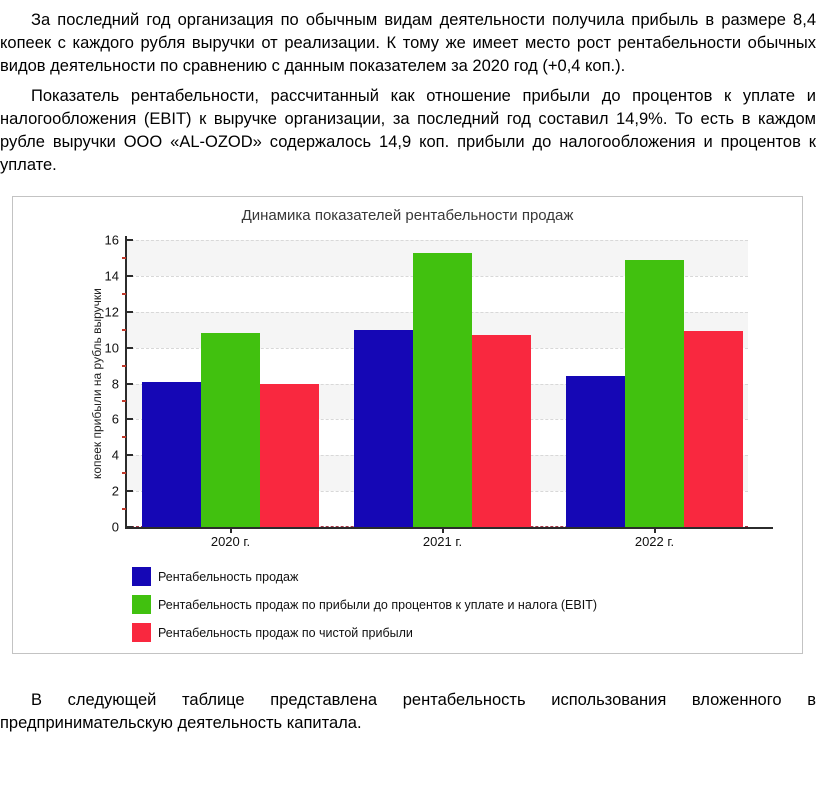 This screenshot has height=799, width=816. I want to click on y-tick-label: 0, so click(115, 527).